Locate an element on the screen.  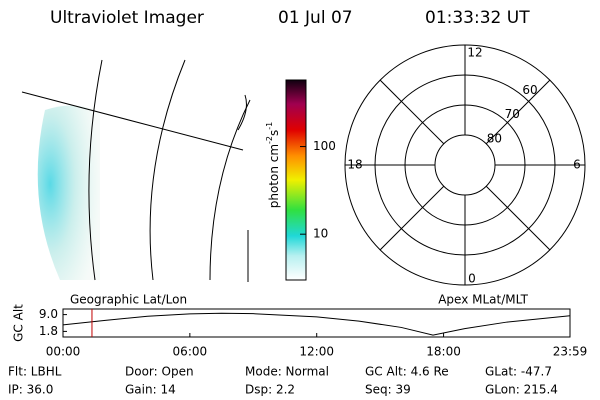
ring-label: 80 is located at coordinates (494, 138).